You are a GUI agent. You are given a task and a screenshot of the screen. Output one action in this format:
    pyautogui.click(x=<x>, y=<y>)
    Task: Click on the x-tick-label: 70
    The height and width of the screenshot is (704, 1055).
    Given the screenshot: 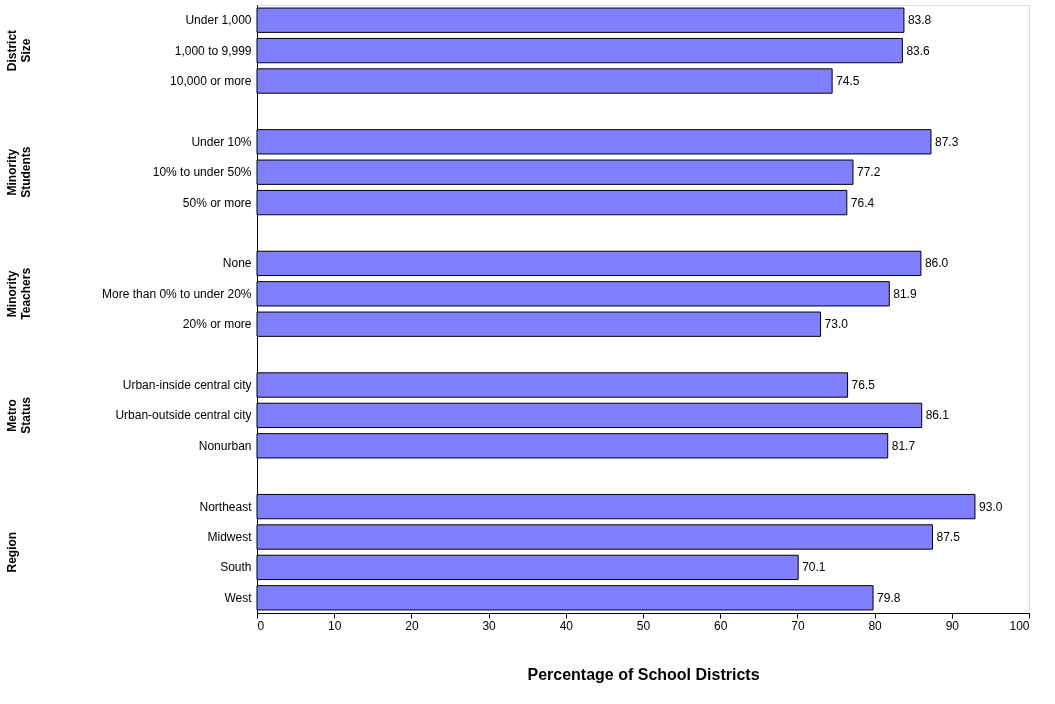 What is the action you would take?
    pyautogui.click(x=798, y=625)
    